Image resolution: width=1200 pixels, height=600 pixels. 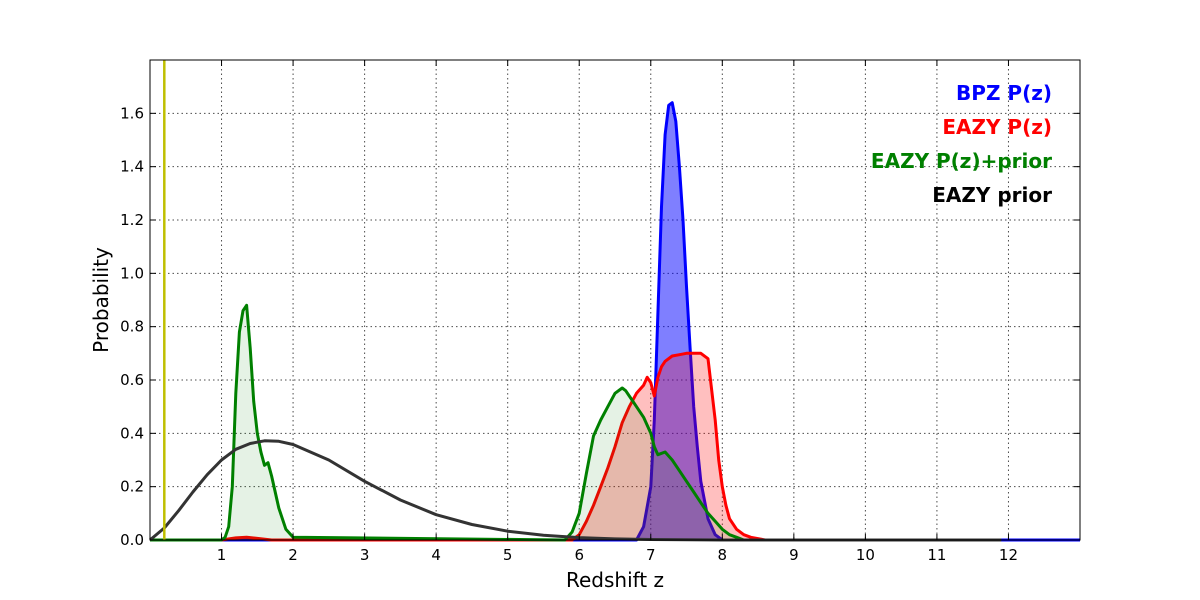 What do you see at coordinates (132, 113) in the screenshot?
I see `y-tick-label: 1.6` at bounding box center [132, 113].